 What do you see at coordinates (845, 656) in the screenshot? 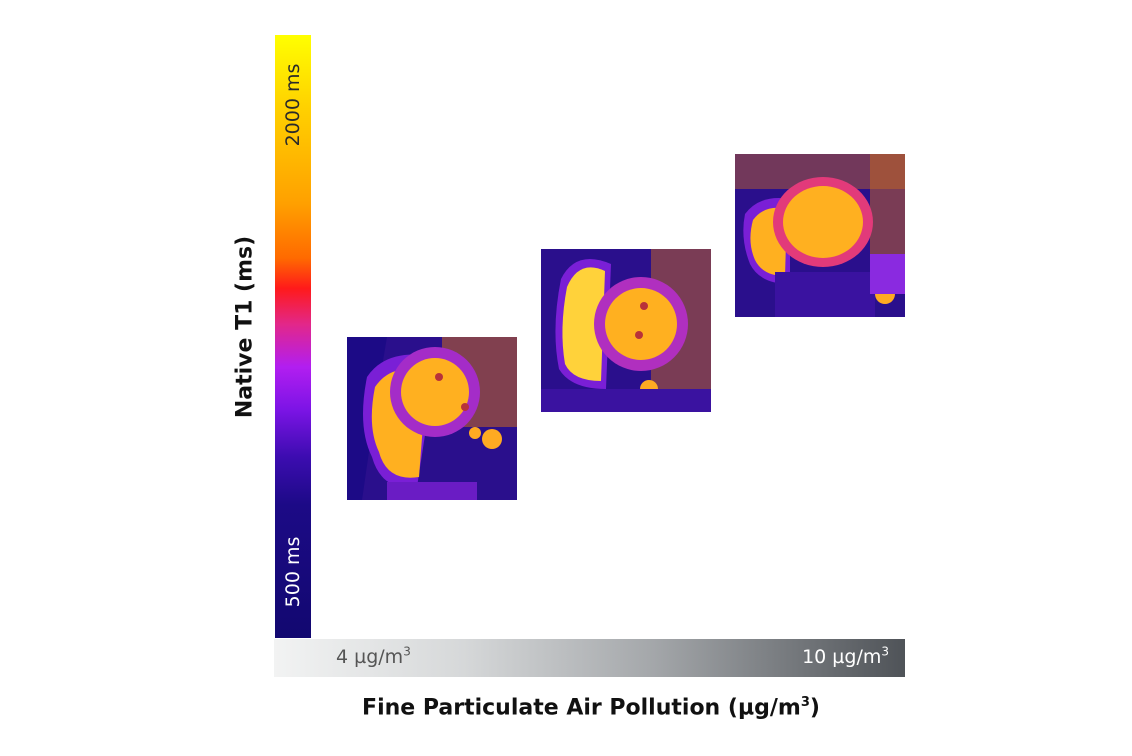
I see `pollution-high-label: 10 µg/m3` at bounding box center [845, 656].